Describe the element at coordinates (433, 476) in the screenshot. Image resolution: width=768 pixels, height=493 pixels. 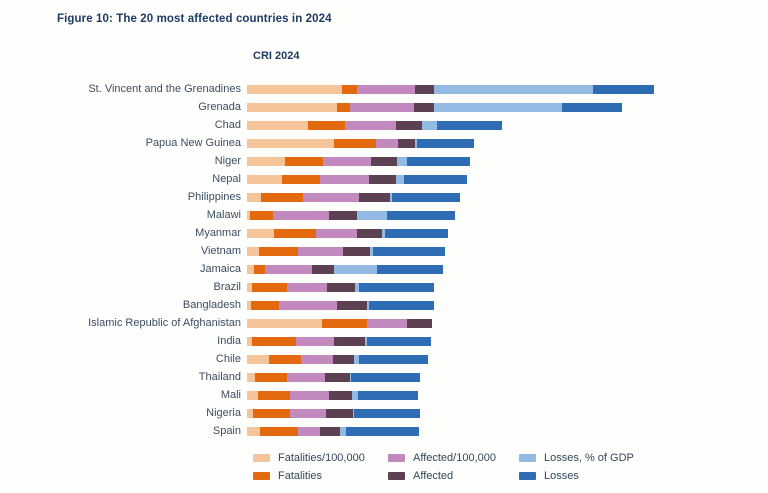
I see `legend-label: Affected` at that location.